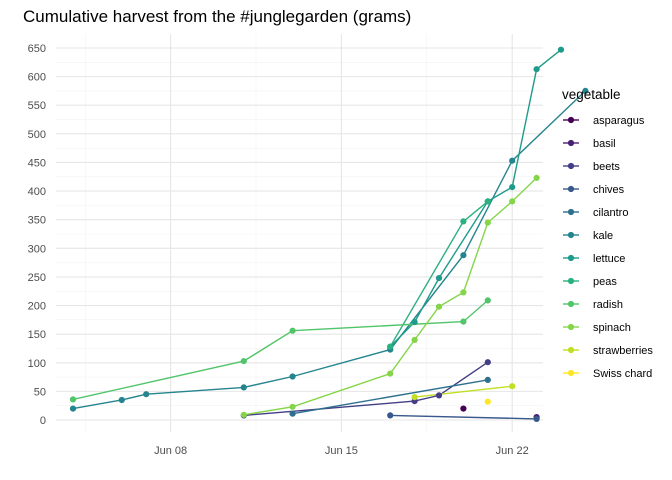  I want to click on legend-label: basil, so click(604, 144).